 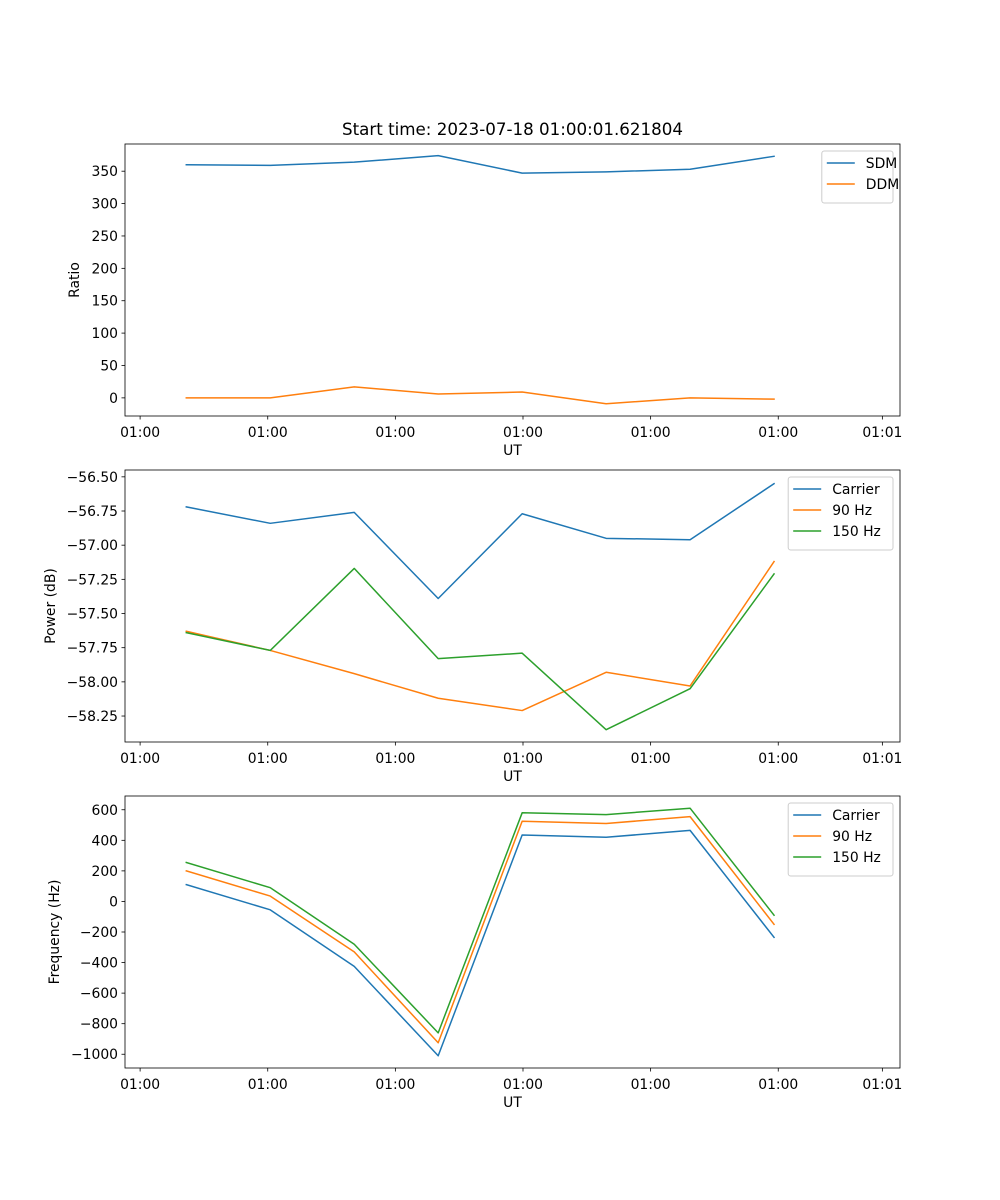 I want to click on legend-entry: SDM, so click(x=882, y=164).